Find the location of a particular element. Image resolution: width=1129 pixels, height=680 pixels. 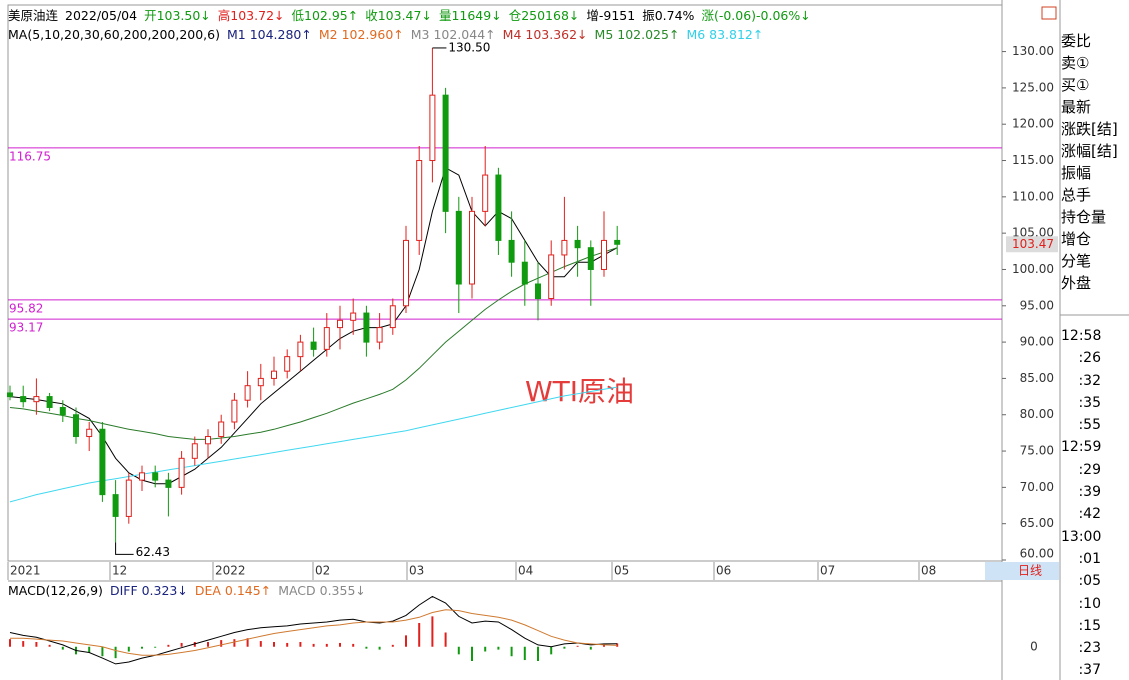

x-tick-label: 12 is located at coordinates (119, 571).